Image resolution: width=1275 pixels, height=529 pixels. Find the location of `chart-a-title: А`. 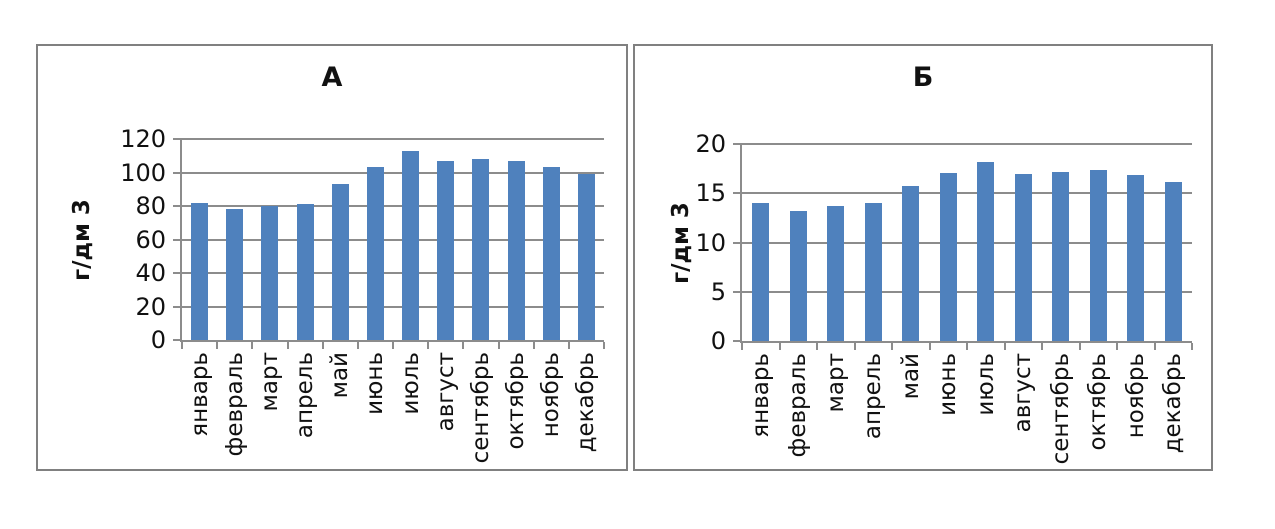

chart-a-title: А is located at coordinates (332, 77).